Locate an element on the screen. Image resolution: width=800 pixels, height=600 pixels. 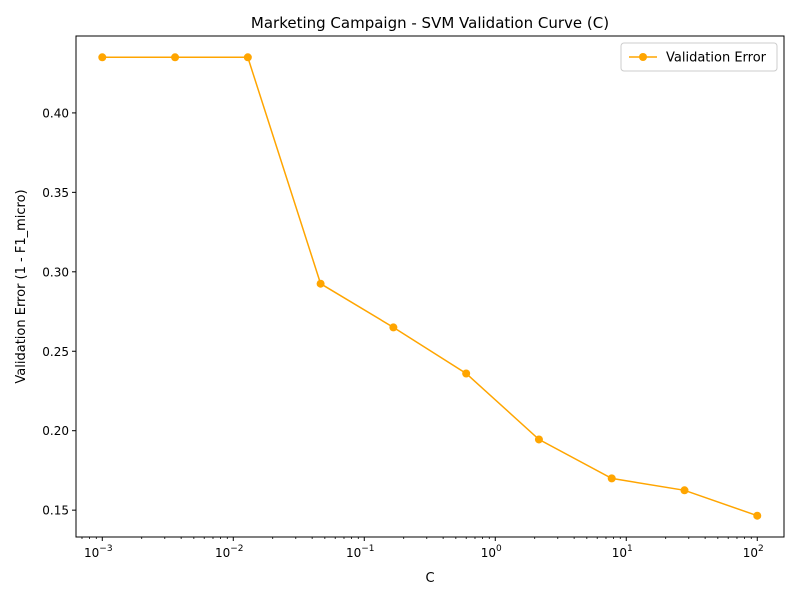
y-tick-label: 0.15 is located at coordinates (55, 511).